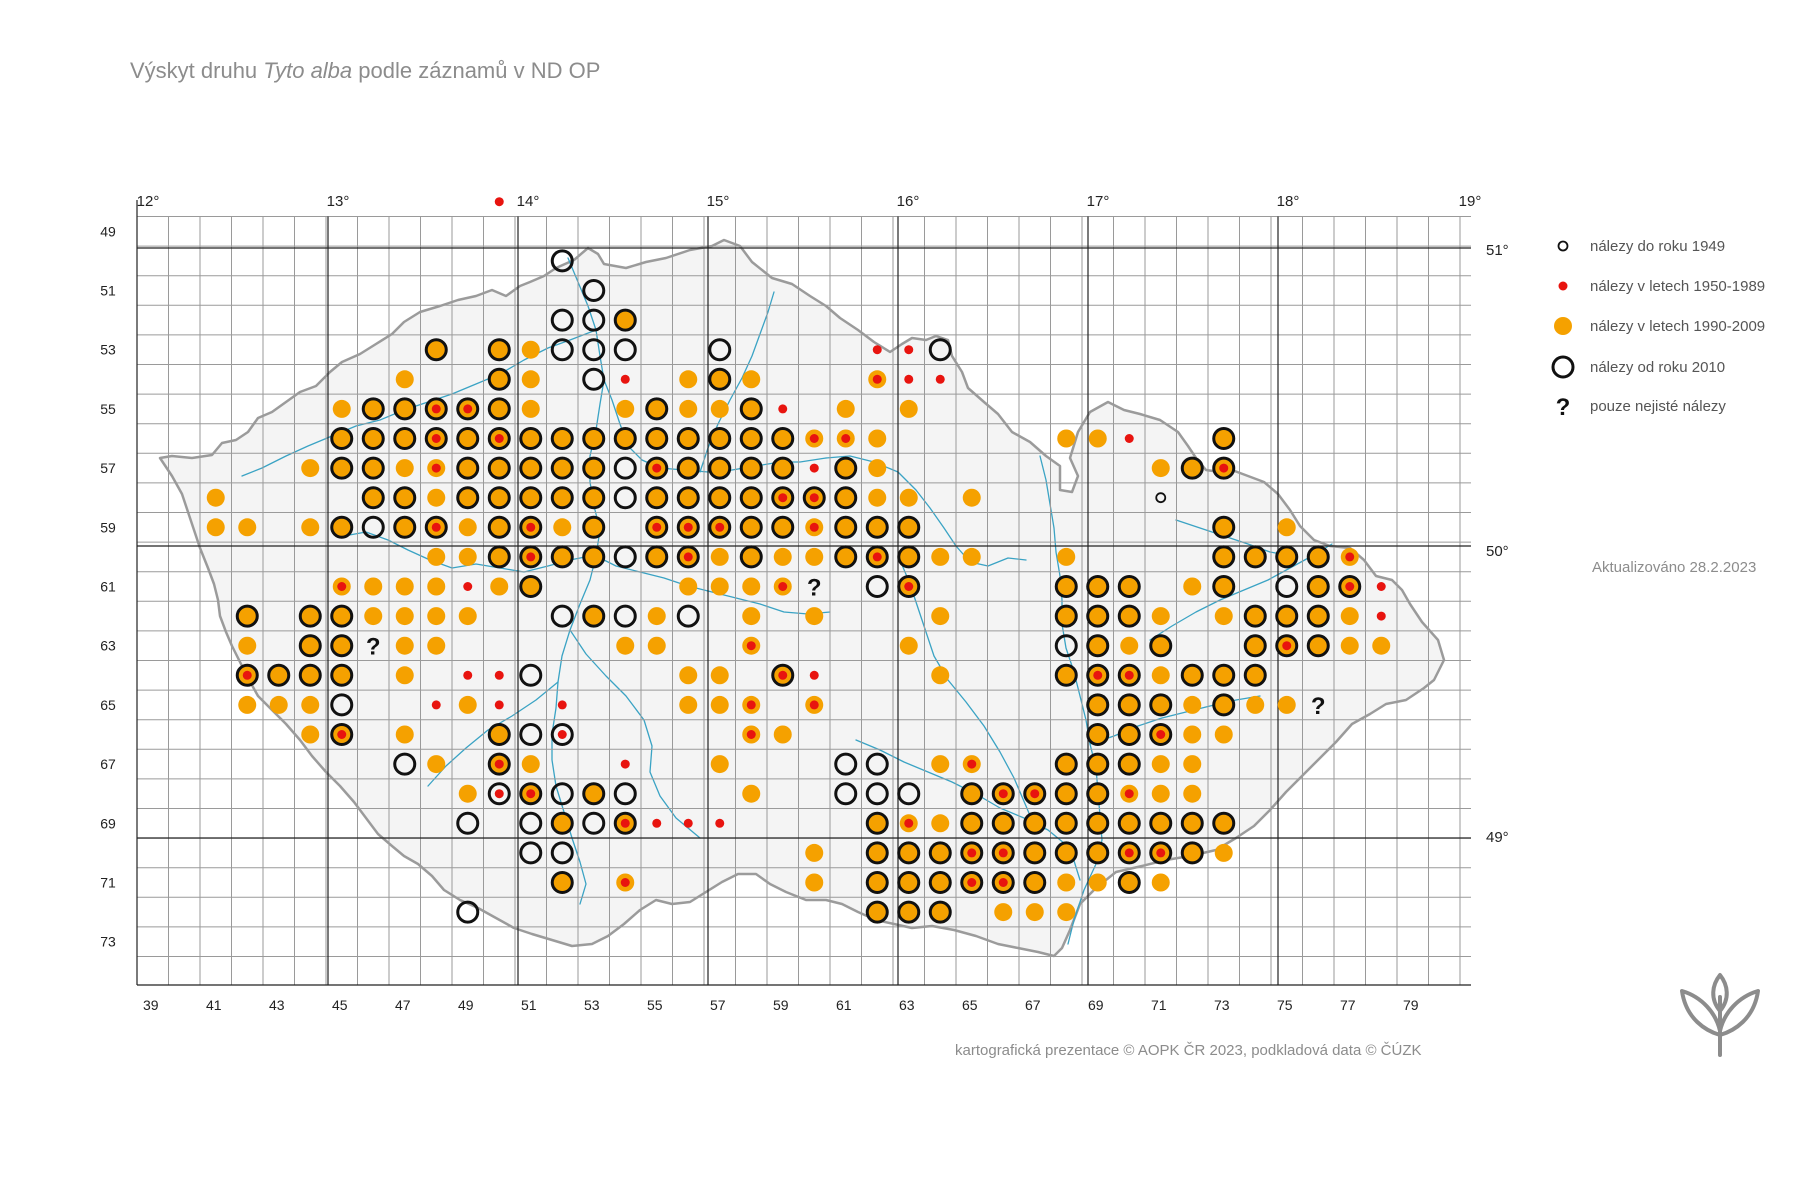  Describe the element at coordinates (1677, 286) in the screenshot. I see `legend-label: nálezy v letech 1950-1989` at that location.